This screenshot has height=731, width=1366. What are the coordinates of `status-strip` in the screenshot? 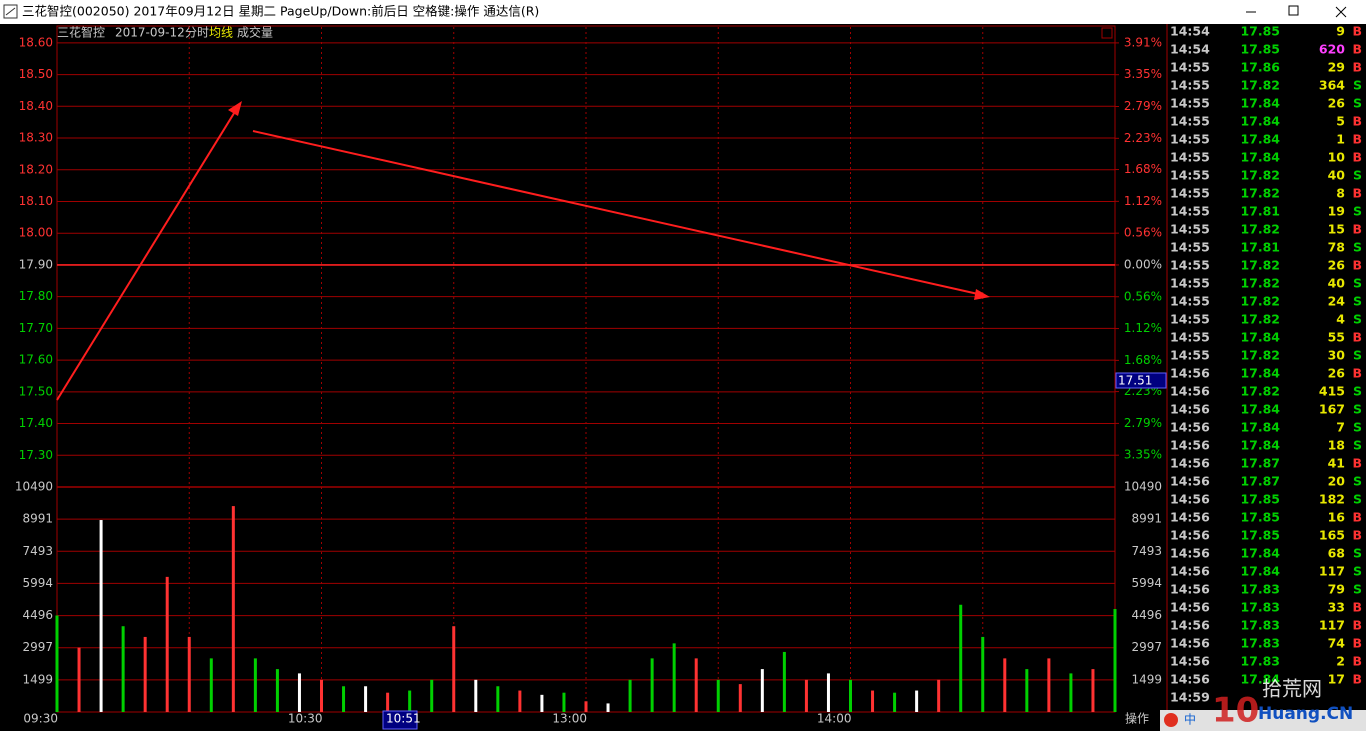 It's located at (1263, 720).